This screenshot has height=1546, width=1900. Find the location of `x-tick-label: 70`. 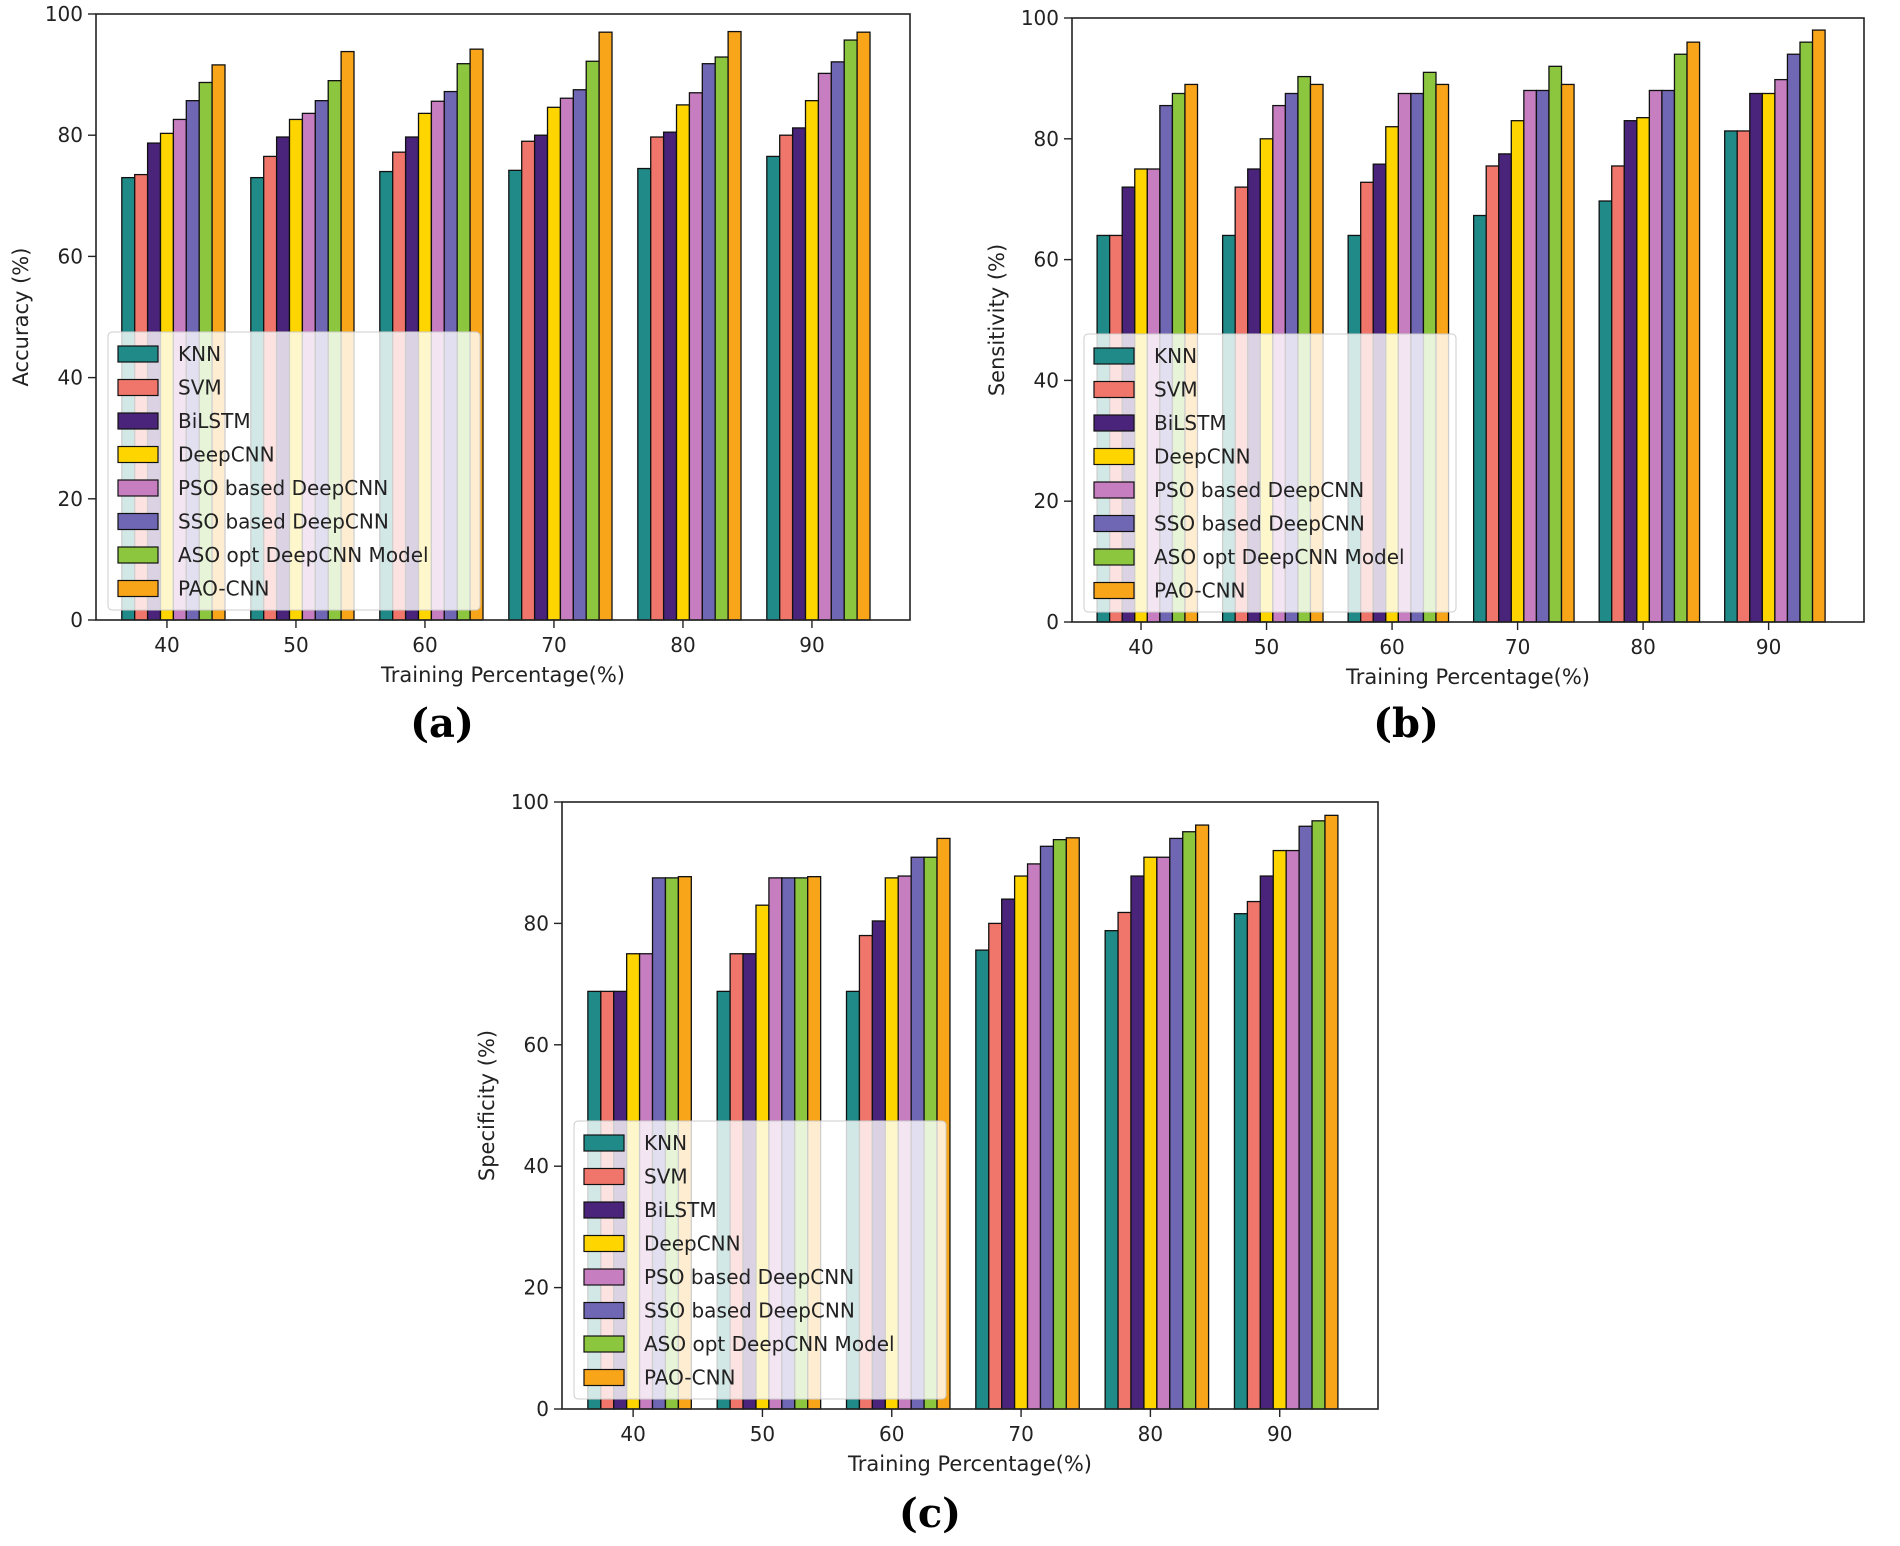

x-tick-label: 70 is located at coordinates (1020, 1434).